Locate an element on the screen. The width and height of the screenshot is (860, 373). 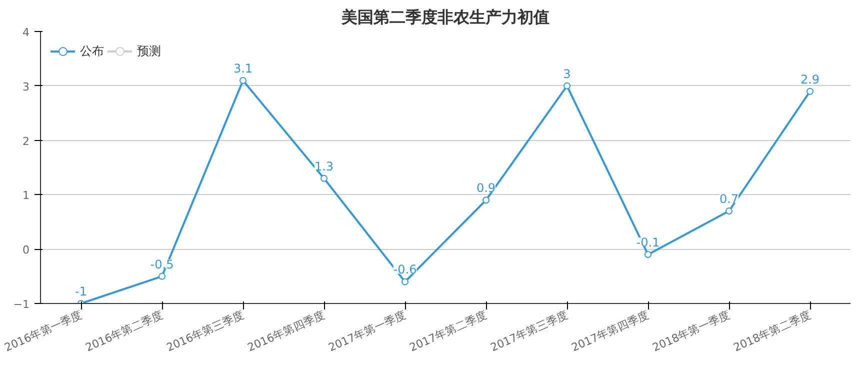
x-tick-label: 2016年第三季度 is located at coordinates (205, 331).